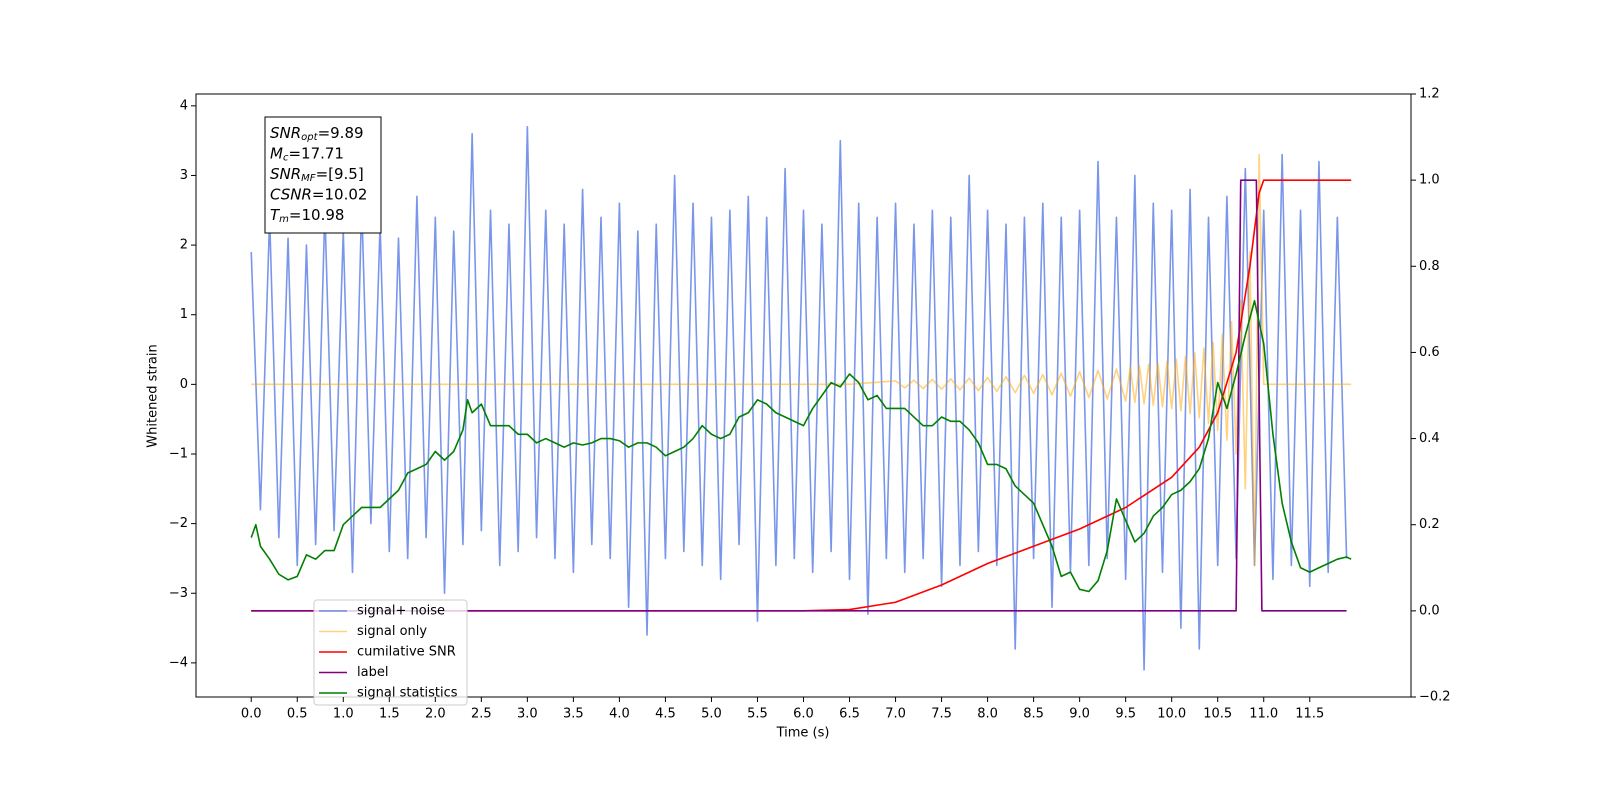 Image resolution: width=1600 pixels, height=800 pixels. Describe the element at coordinates (803, 714) in the screenshot. I see `x-tick-label: 6.0` at that location.